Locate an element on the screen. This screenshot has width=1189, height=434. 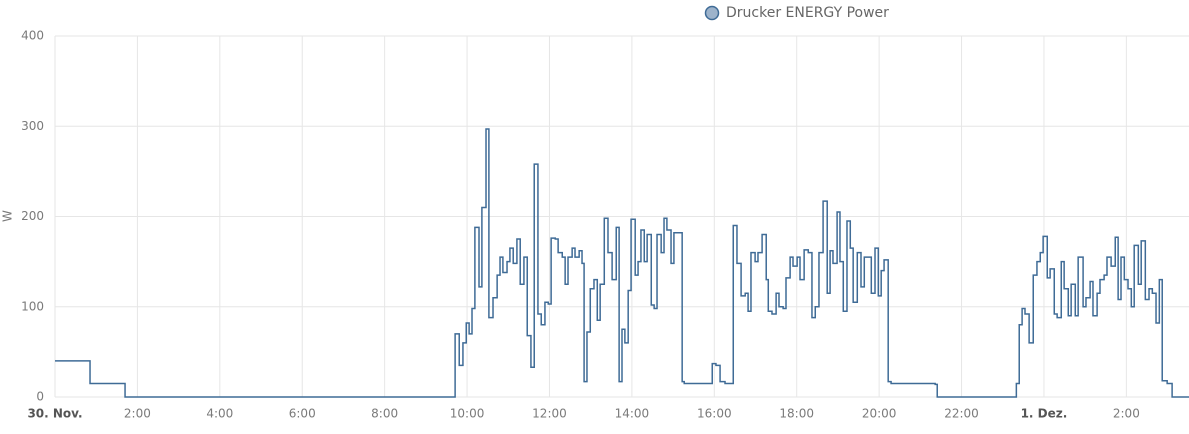
x-tick-label: 30. Nov. is located at coordinates (54, 414).